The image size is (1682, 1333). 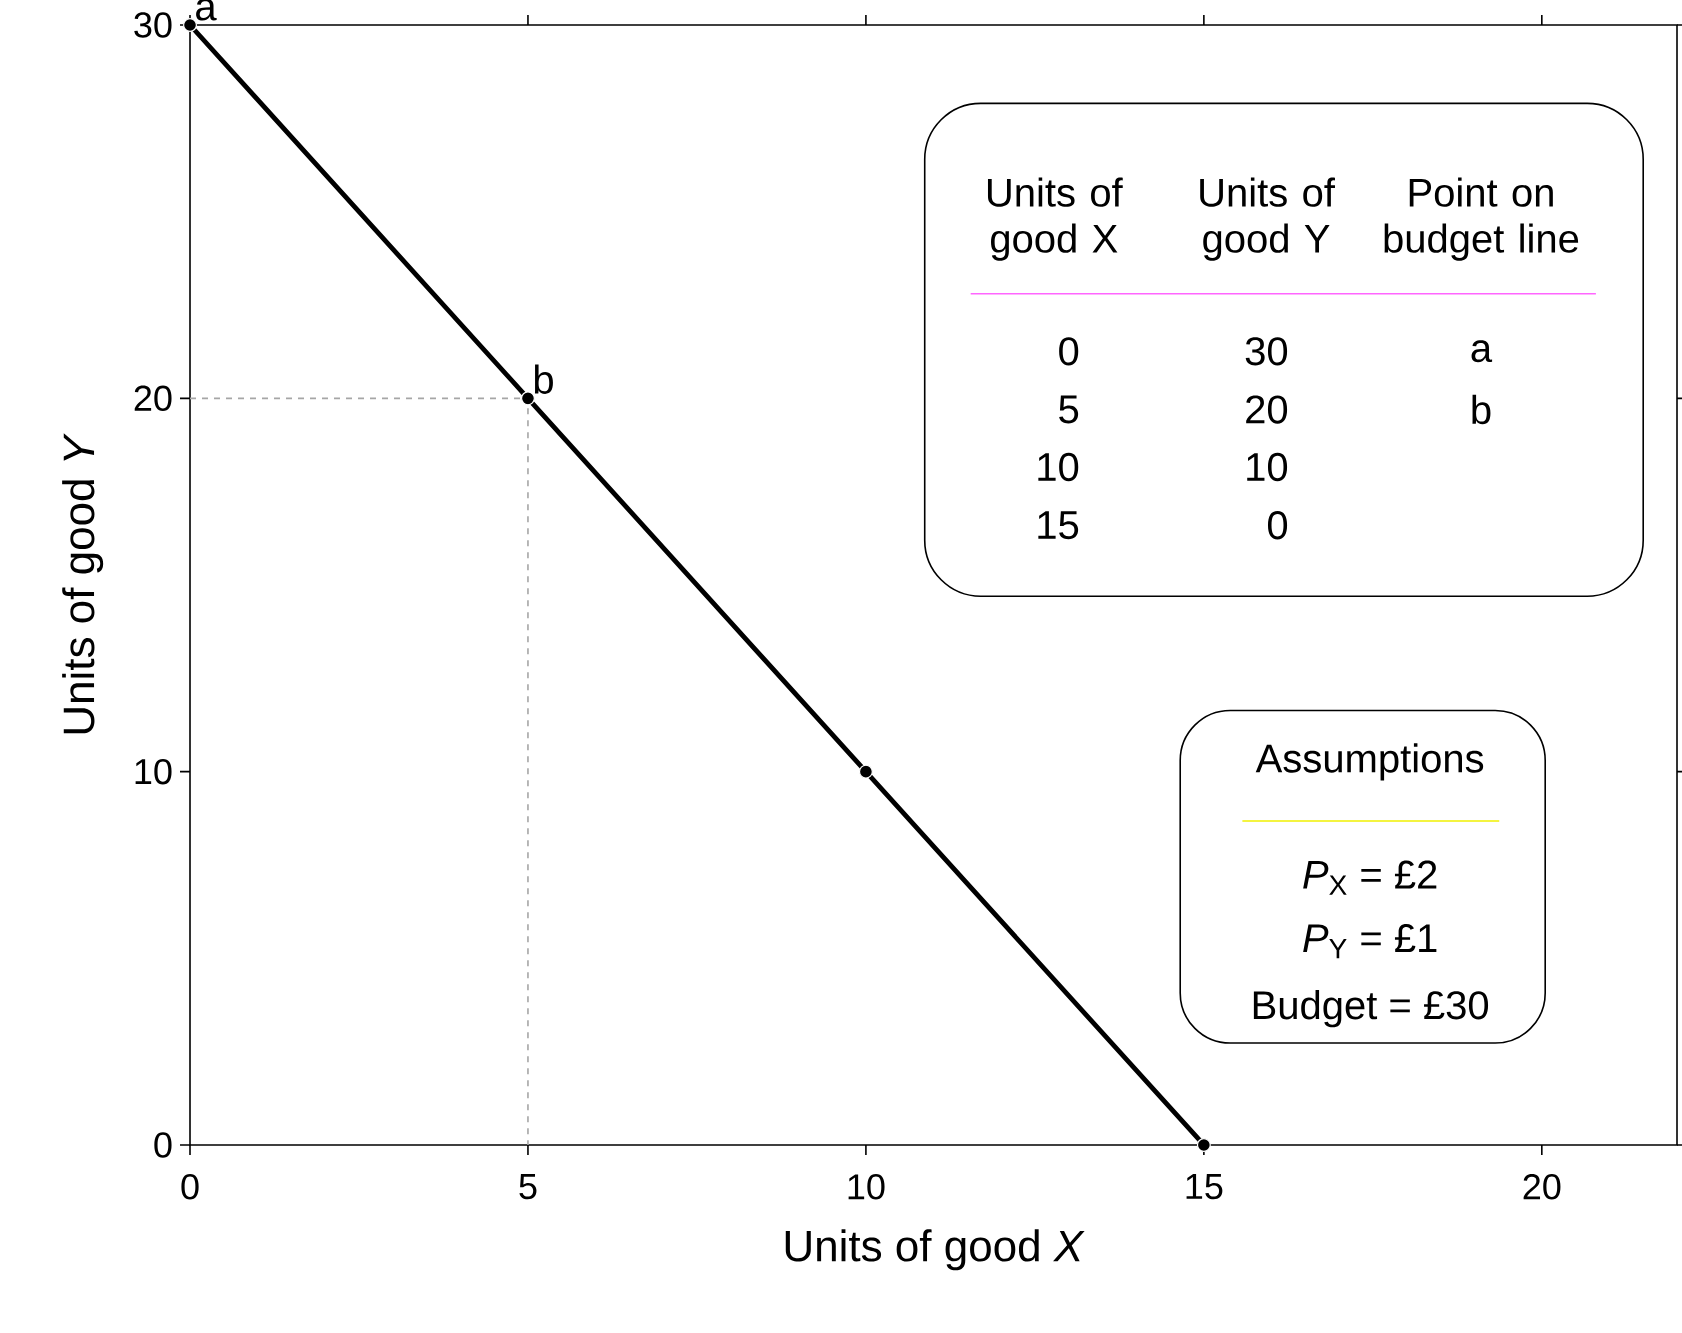 What do you see at coordinates (1481, 219) in the screenshot?
I see `annotation: Point on budget line` at bounding box center [1481, 219].